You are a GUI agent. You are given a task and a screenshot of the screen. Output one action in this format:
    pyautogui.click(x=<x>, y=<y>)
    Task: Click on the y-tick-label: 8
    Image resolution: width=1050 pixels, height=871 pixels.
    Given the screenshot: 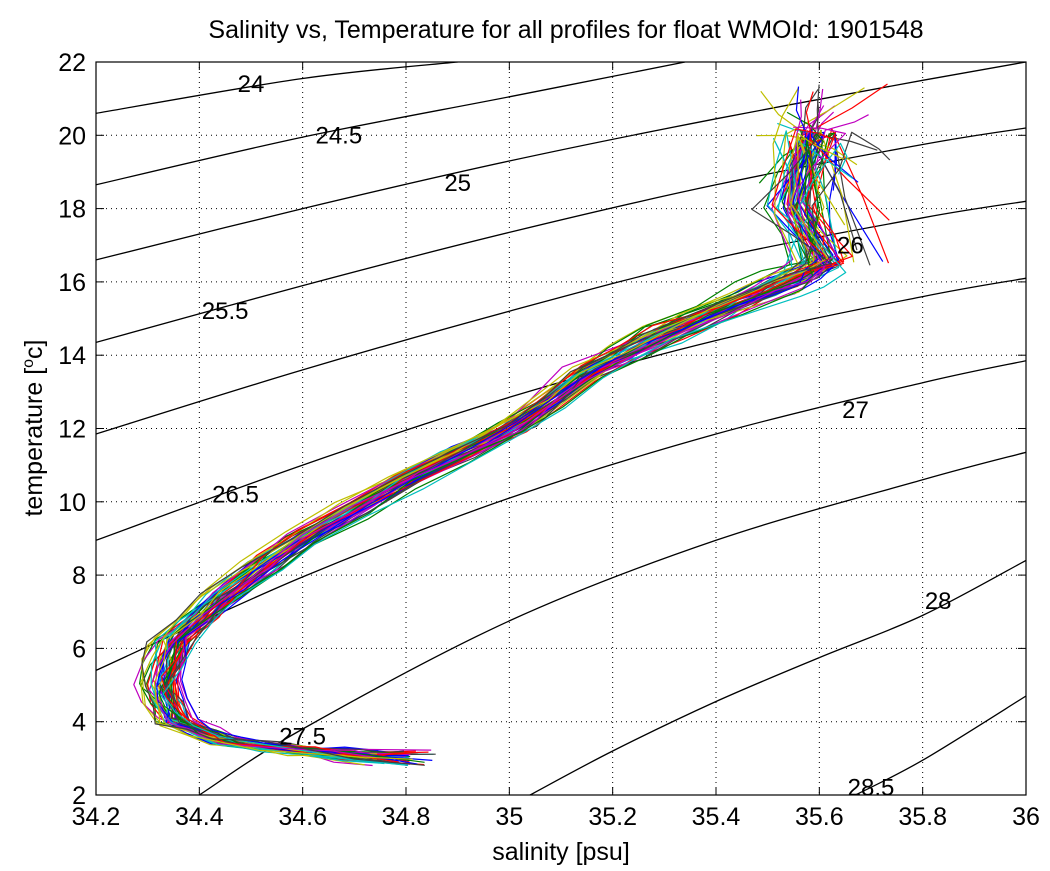 What is the action you would take?
    pyautogui.click(x=79, y=576)
    